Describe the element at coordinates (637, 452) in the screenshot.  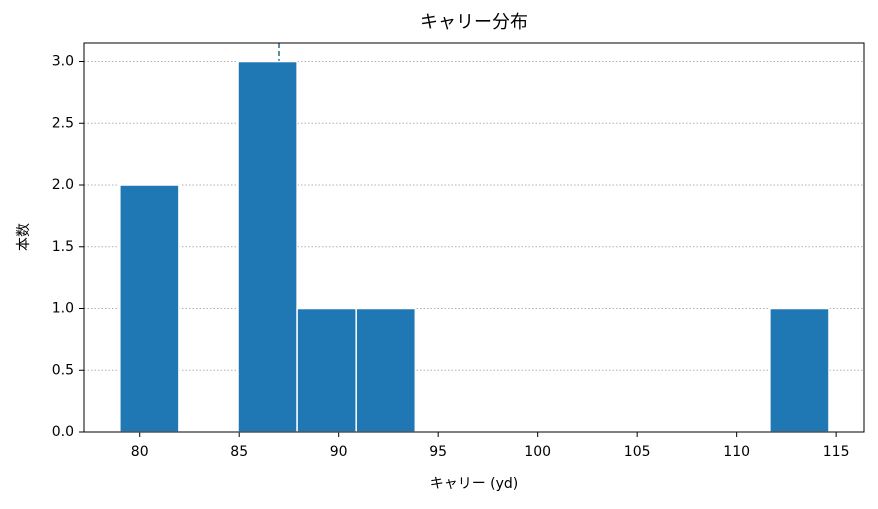
I see `x-tick-label: 105` at that location.